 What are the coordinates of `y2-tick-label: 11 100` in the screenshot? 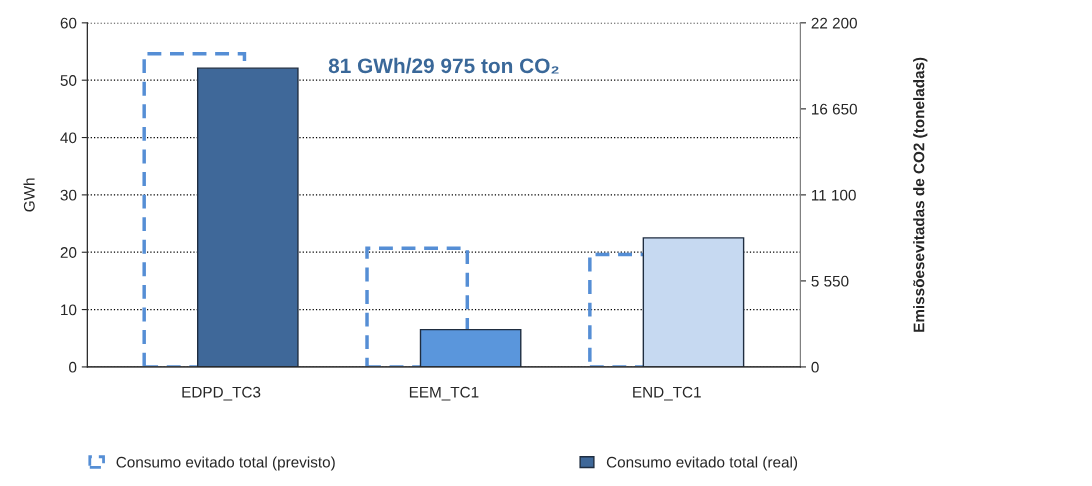 It's located at (834, 195).